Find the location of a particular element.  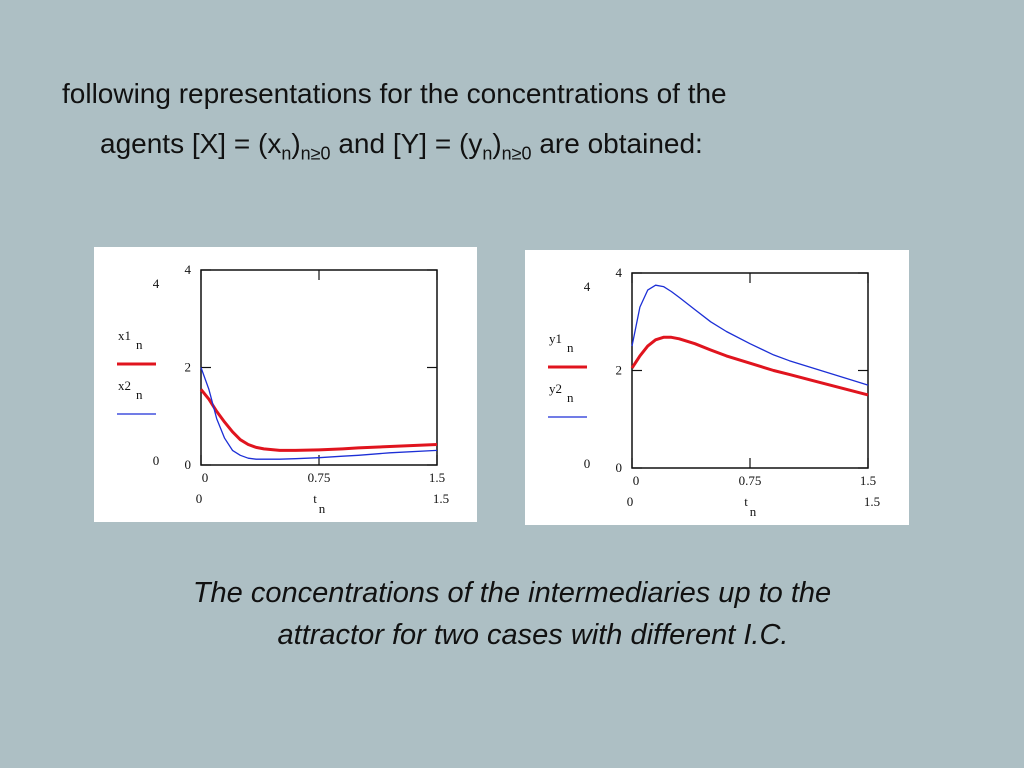

line2-part-b: ) is located at coordinates (296, 143).